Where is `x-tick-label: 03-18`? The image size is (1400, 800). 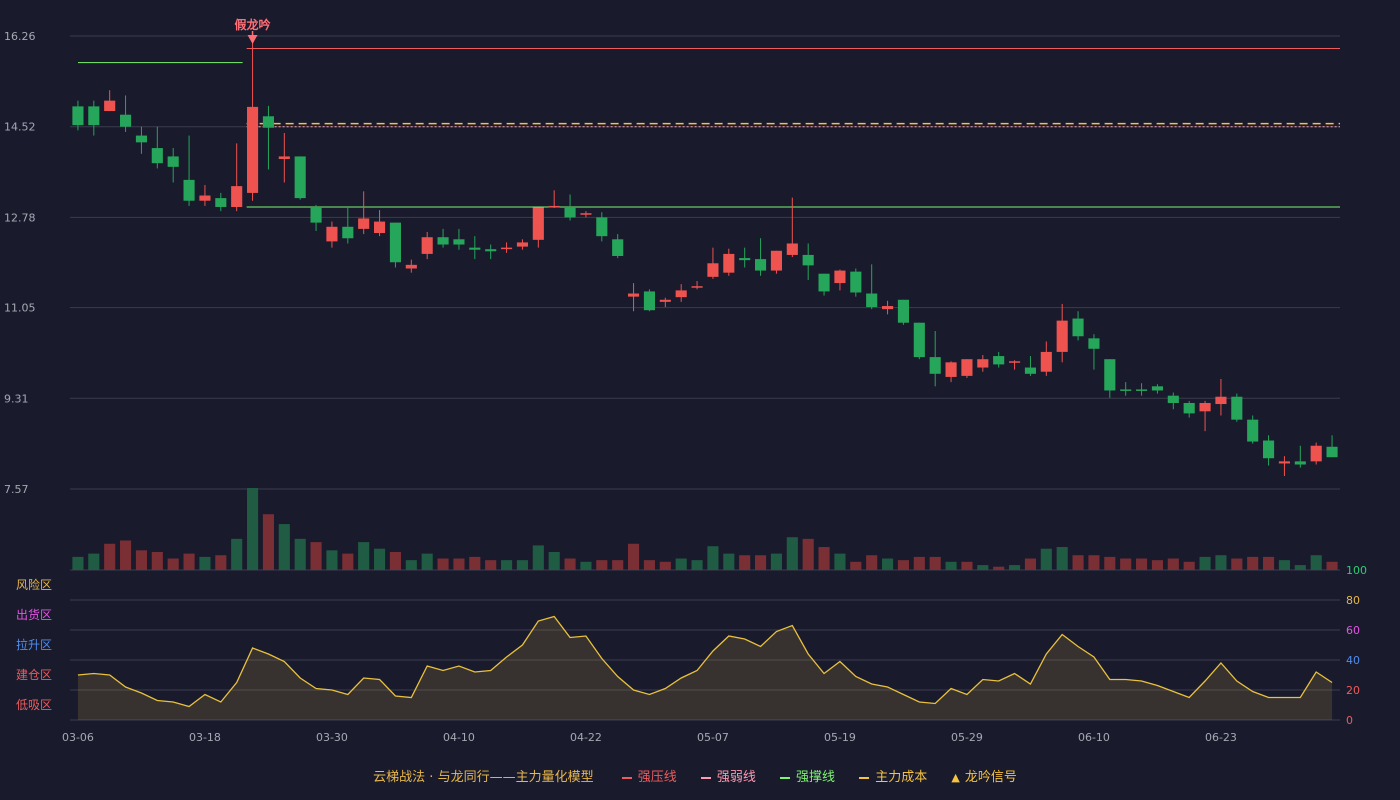 x-tick-label: 03-18 is located at coordinates (205, 737).